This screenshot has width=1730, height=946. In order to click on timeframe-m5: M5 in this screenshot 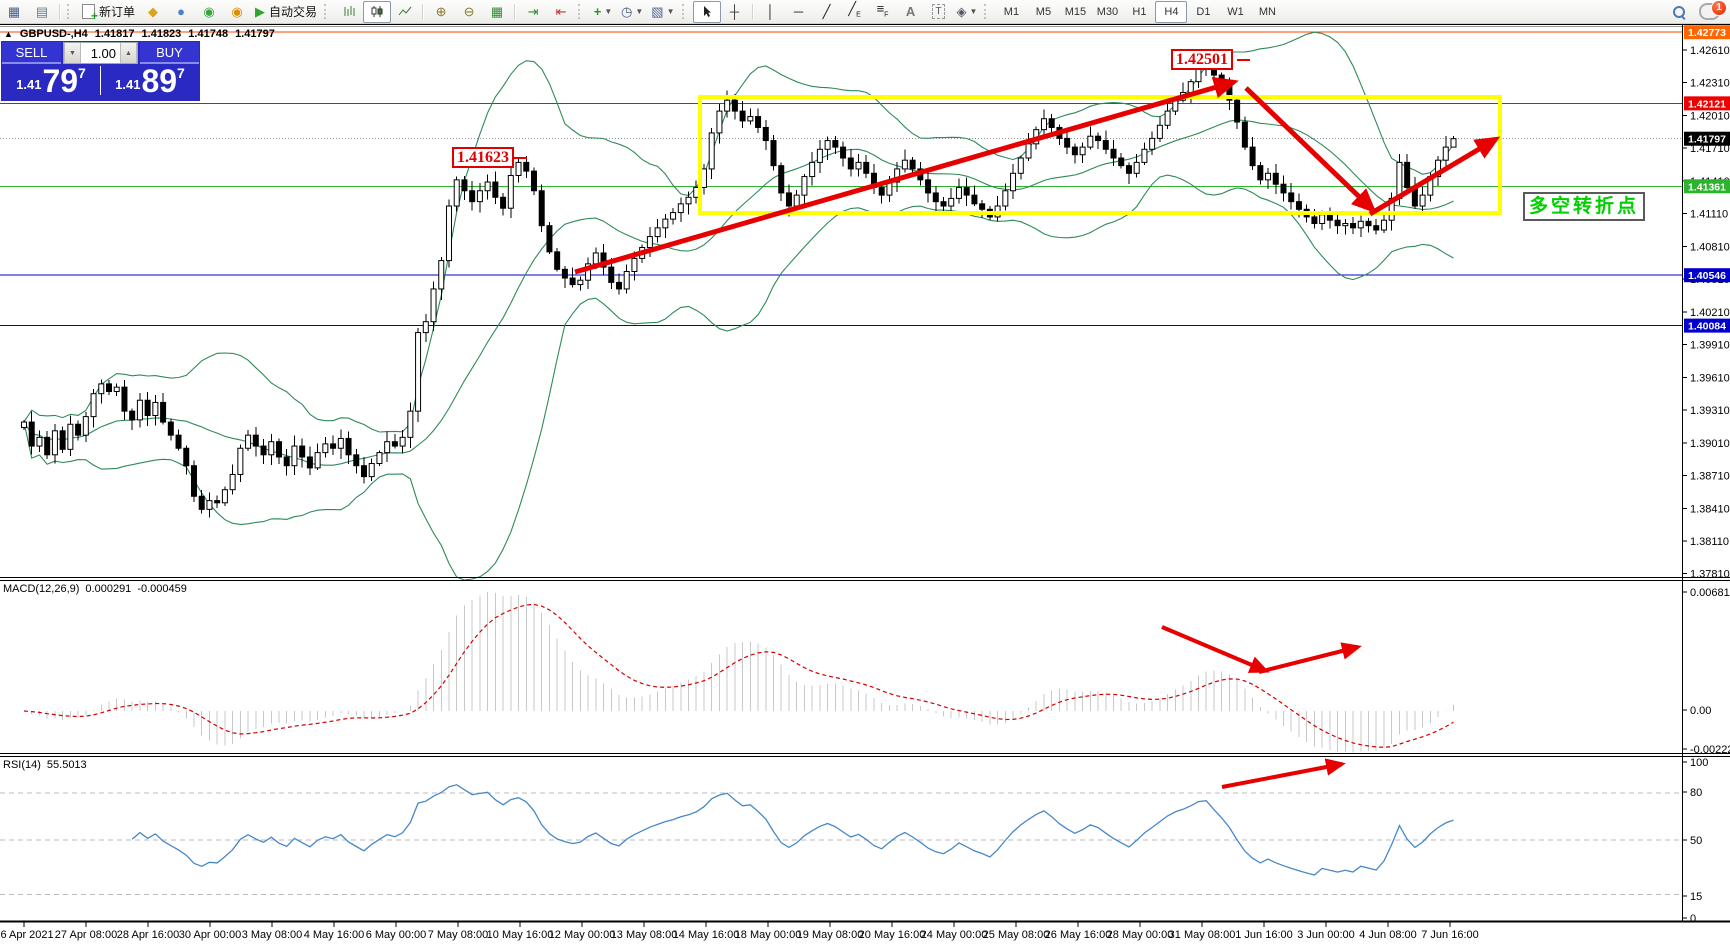, I will do `click(1043, 11)`.